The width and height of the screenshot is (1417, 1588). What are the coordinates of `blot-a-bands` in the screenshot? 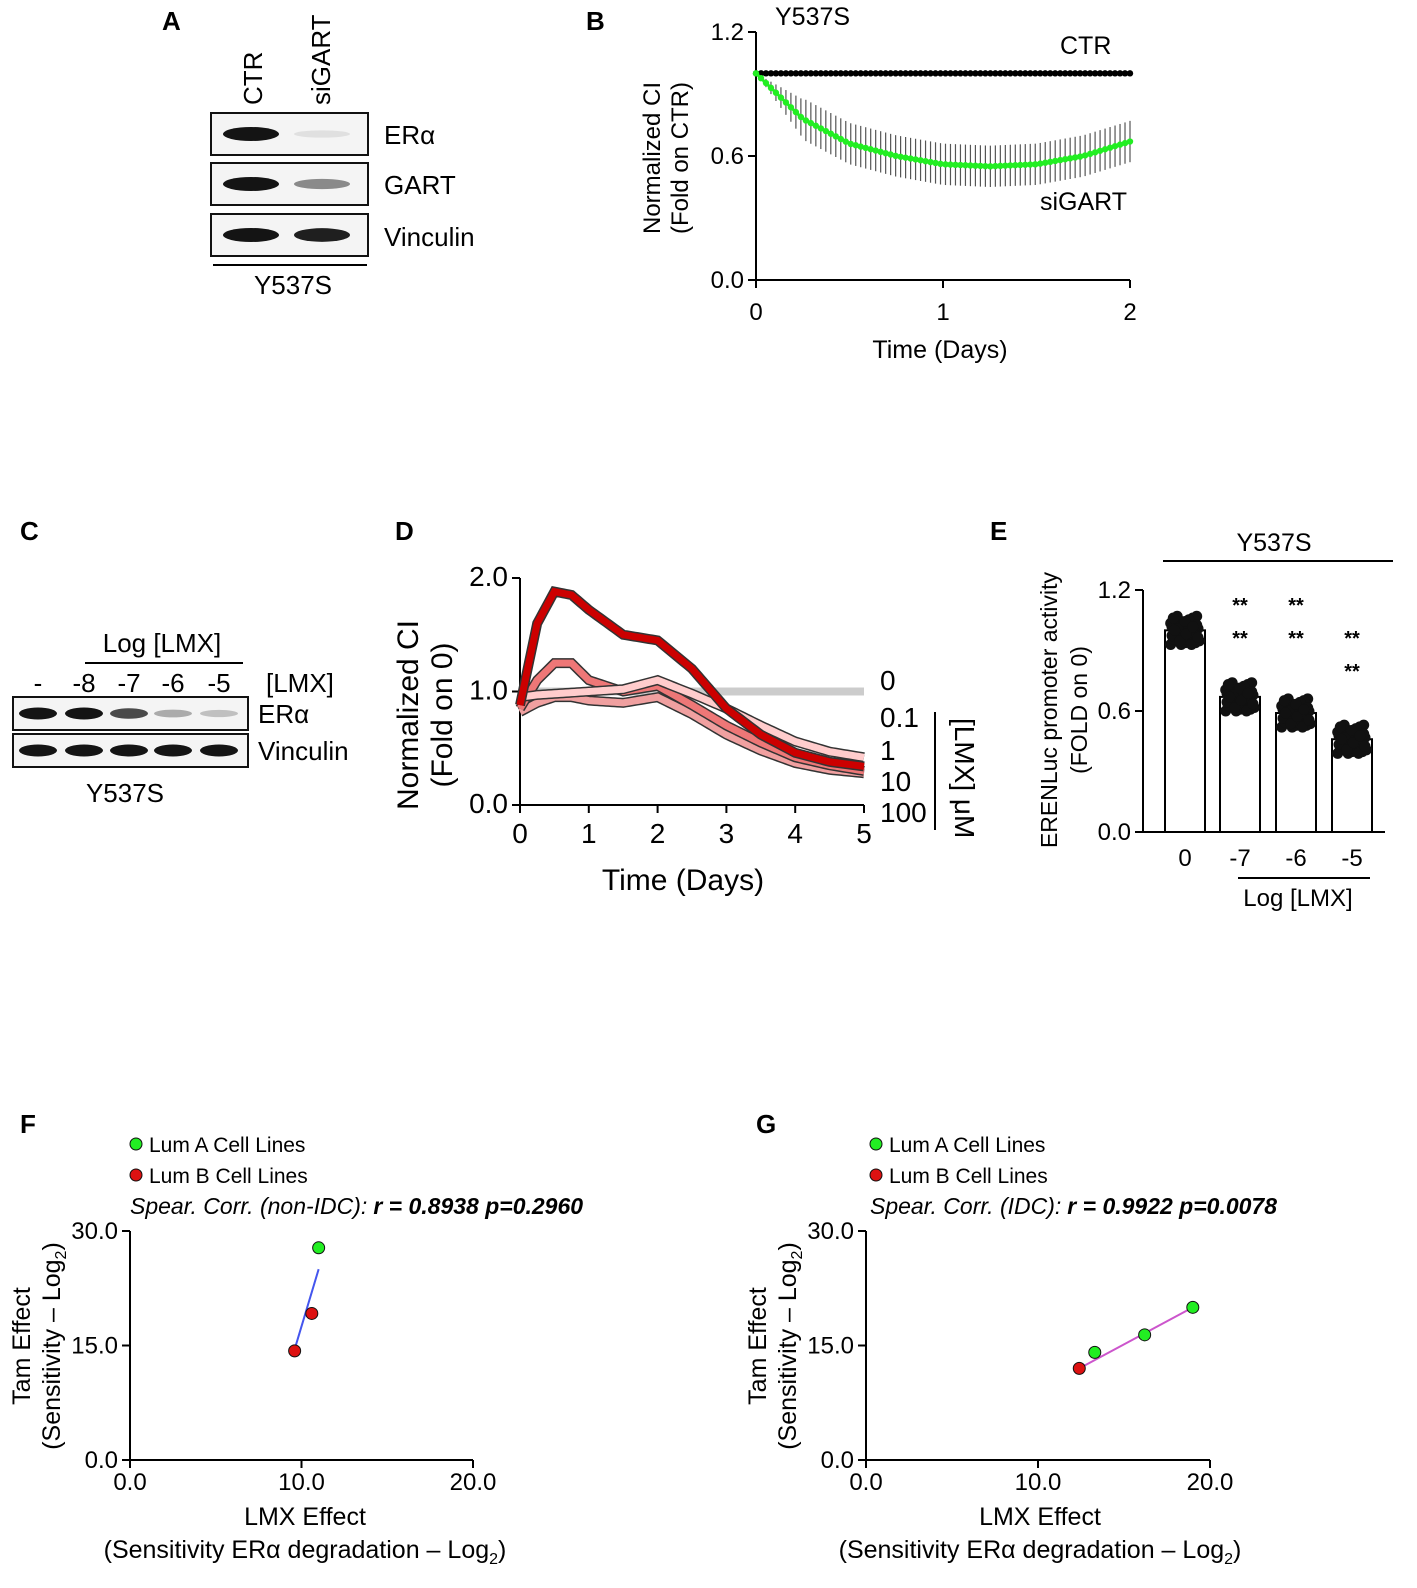 It's located at (289, 184).